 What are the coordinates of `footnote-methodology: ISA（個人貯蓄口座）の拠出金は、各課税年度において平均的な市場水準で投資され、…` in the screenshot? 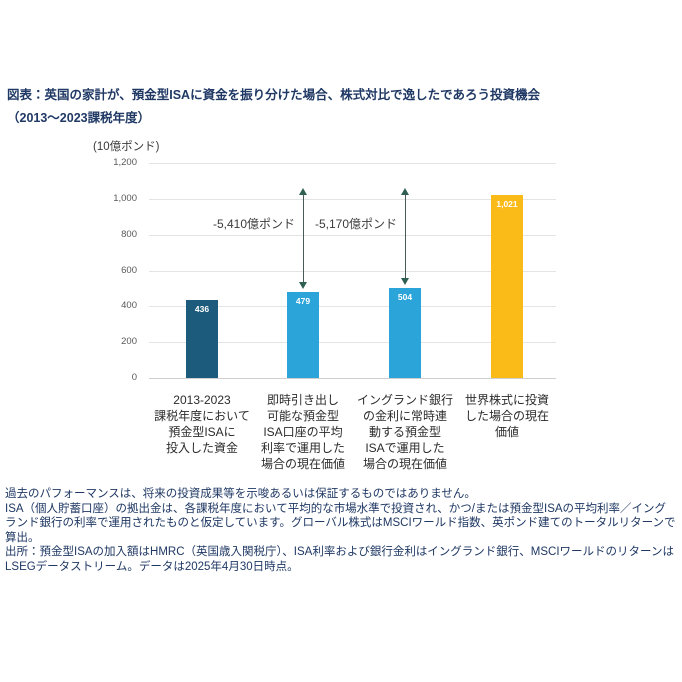 It's located at (340, 523).